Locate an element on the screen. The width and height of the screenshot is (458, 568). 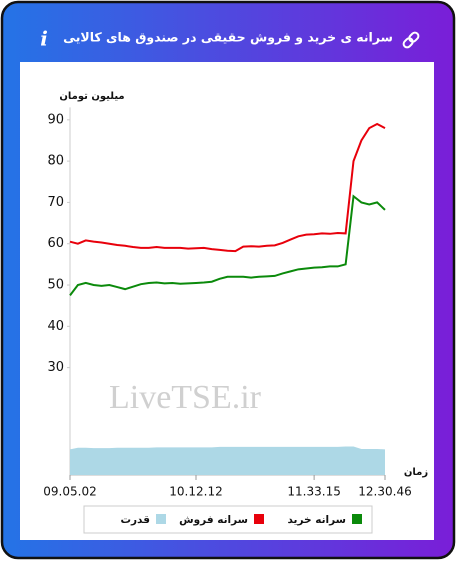
legend-label: سرانه فروش is located at coordinates (213, 520).